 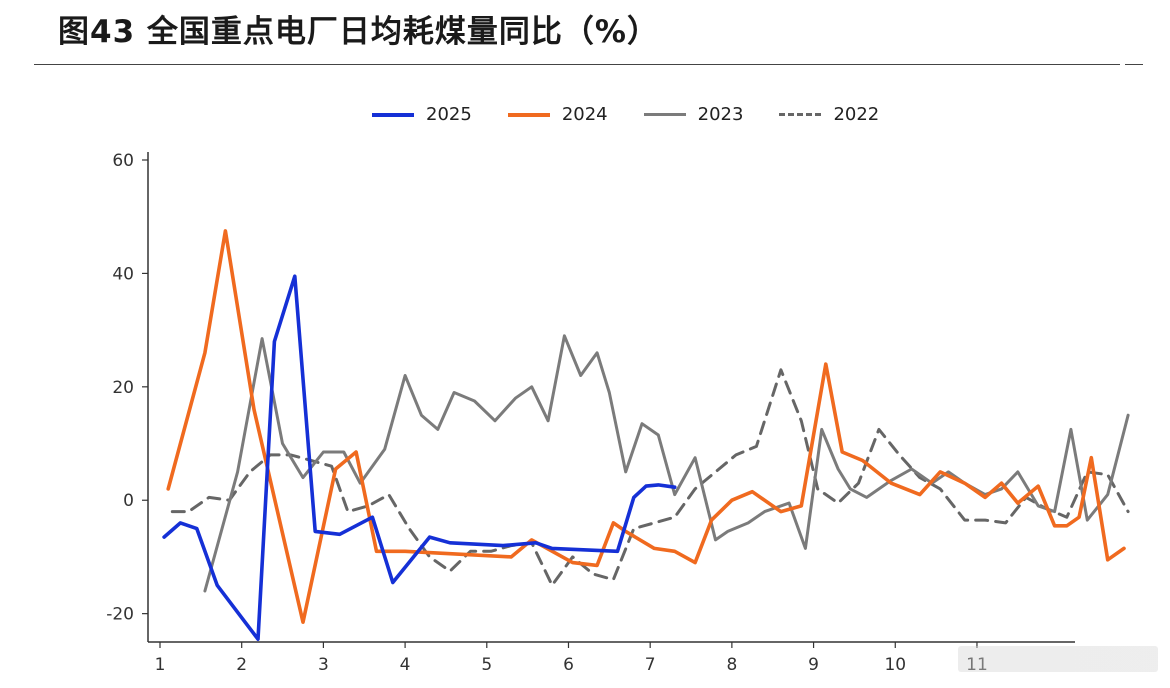 What do you see at coordinates (393, 114) in the screenshot?
I see `legend-swatch-2025` at bounding box center [393, 114].